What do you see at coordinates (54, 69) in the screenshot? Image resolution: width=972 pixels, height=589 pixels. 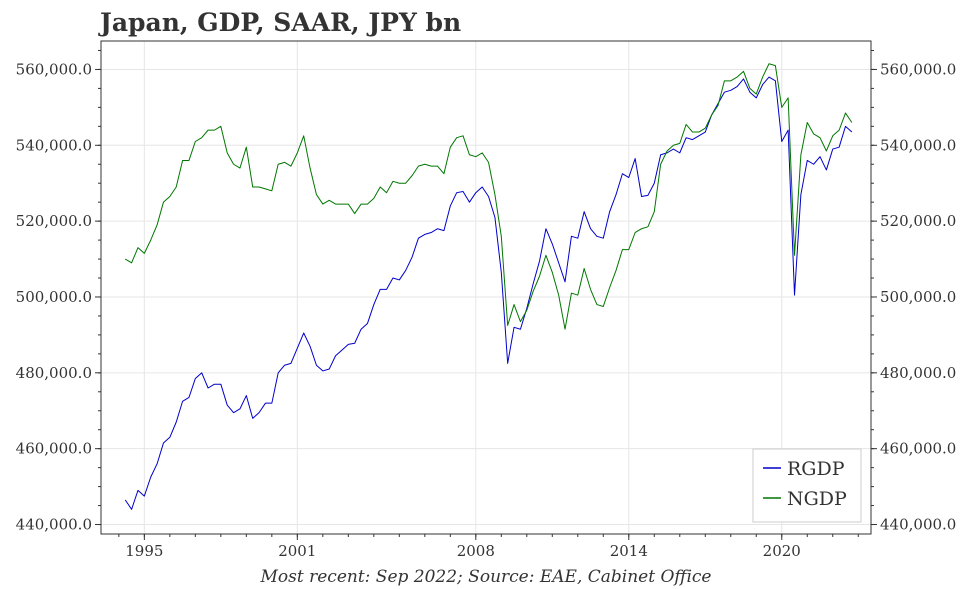 I see `y-tick-label-left: 560,000.0` at bounding box center [54, 69].